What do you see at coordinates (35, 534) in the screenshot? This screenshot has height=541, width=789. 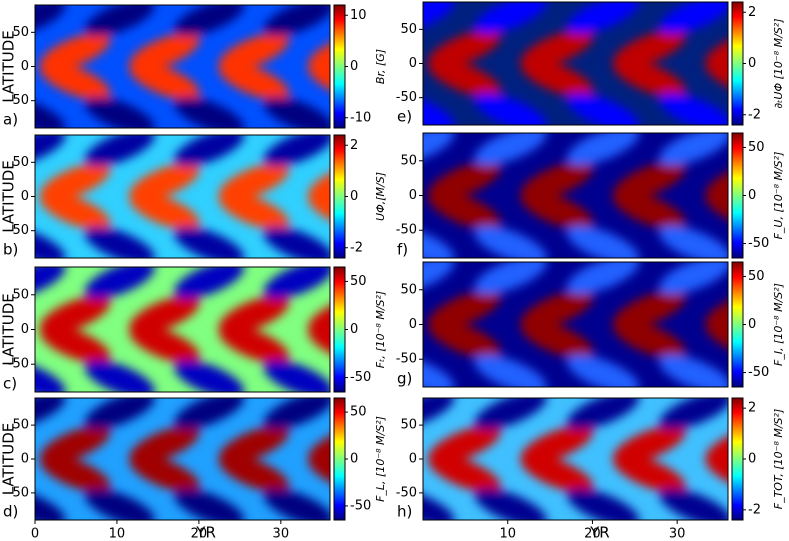 I see `x-tick-label: 0` at bounding box center [35, 534].